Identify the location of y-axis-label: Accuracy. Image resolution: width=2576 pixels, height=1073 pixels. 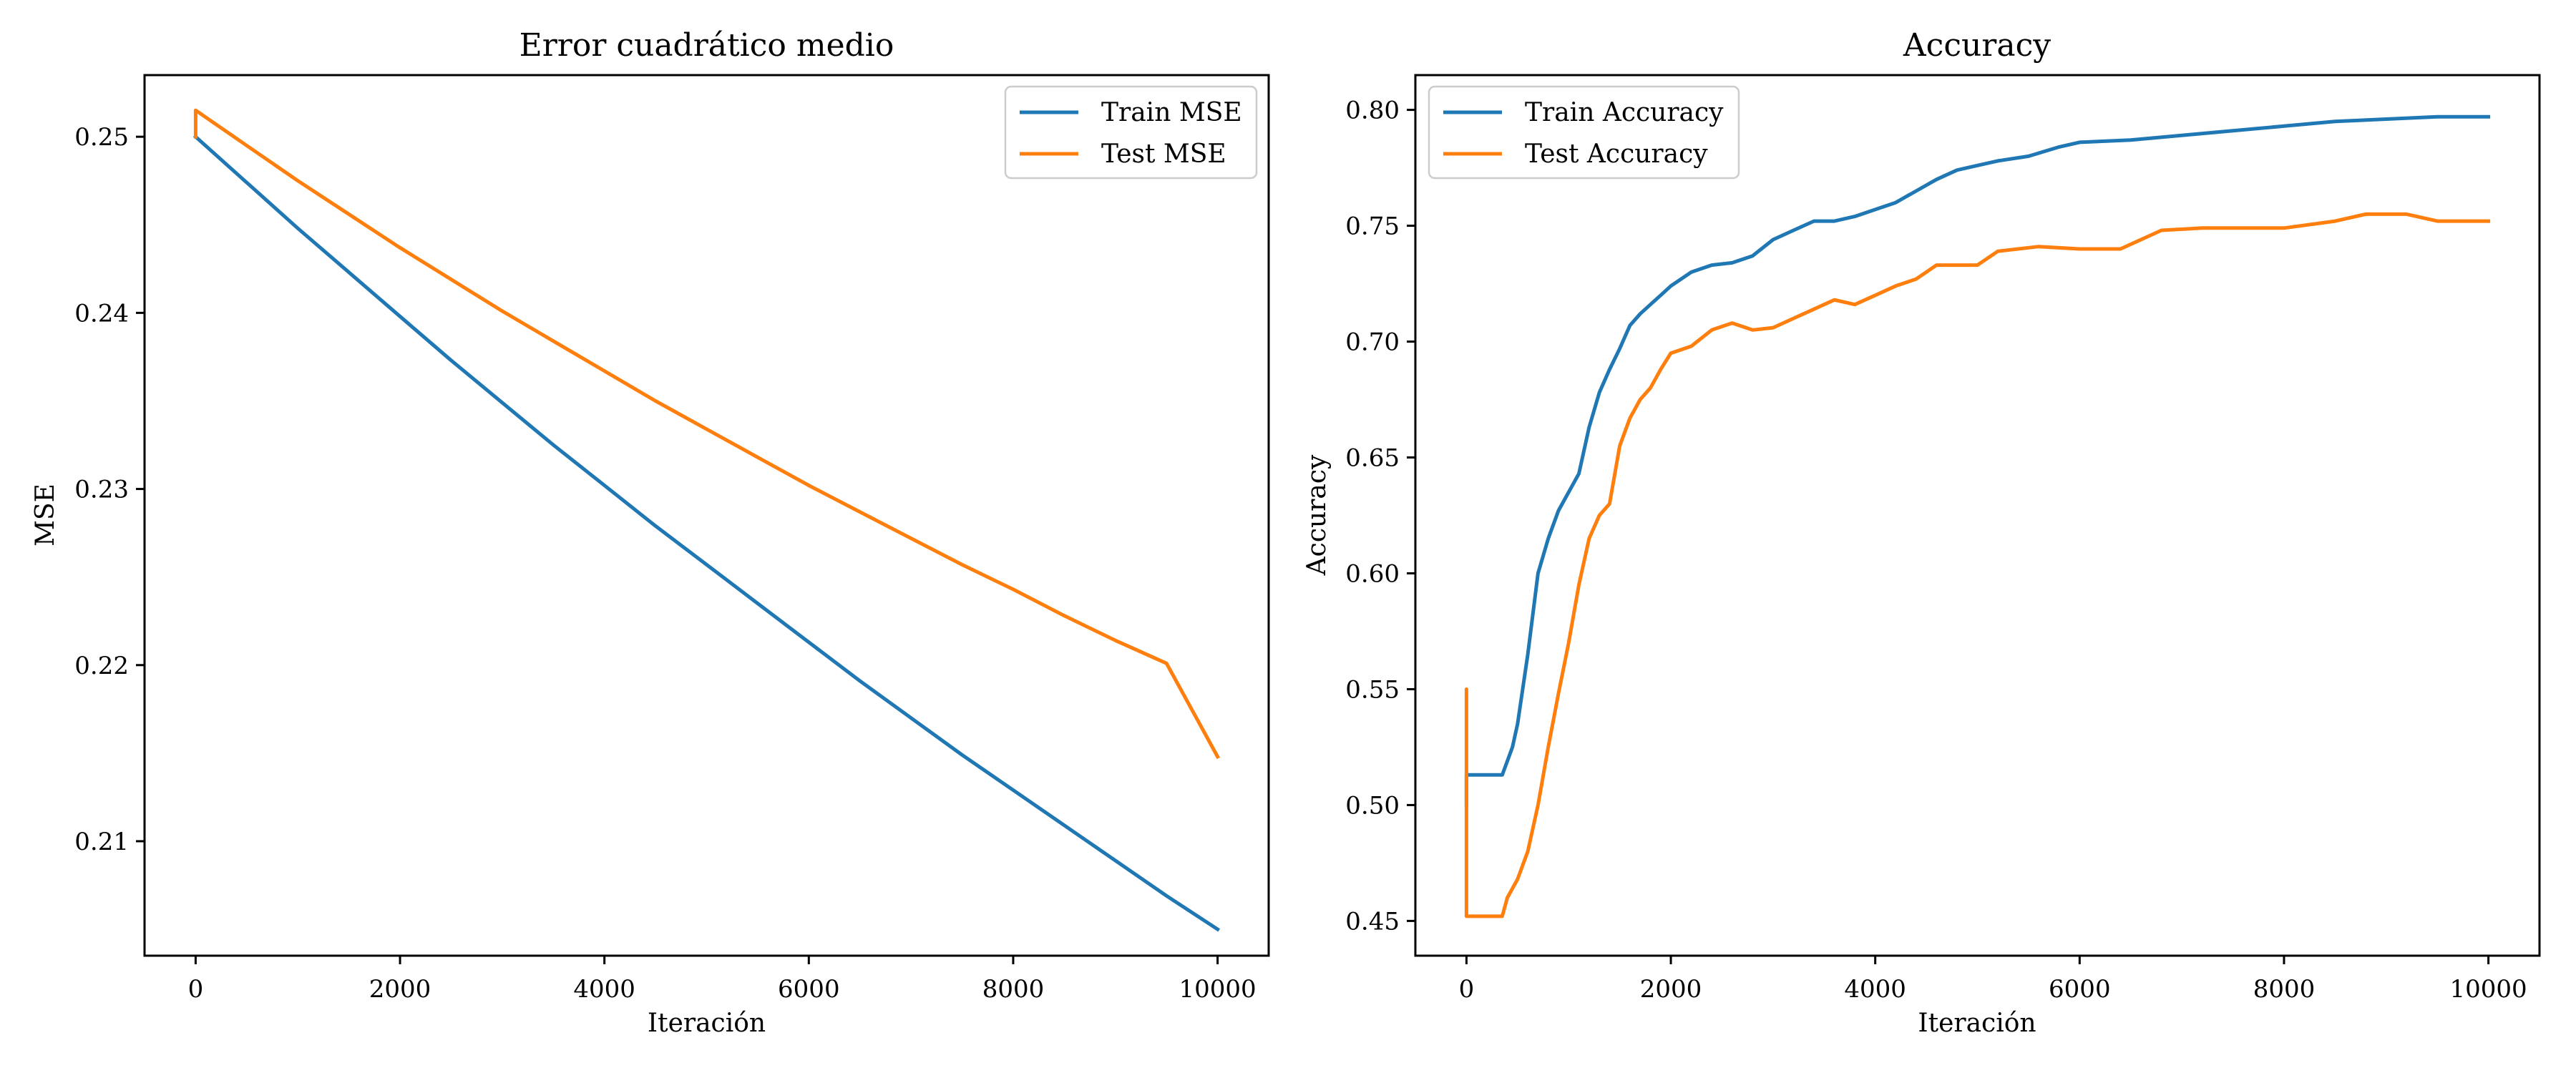
(1317, 515).